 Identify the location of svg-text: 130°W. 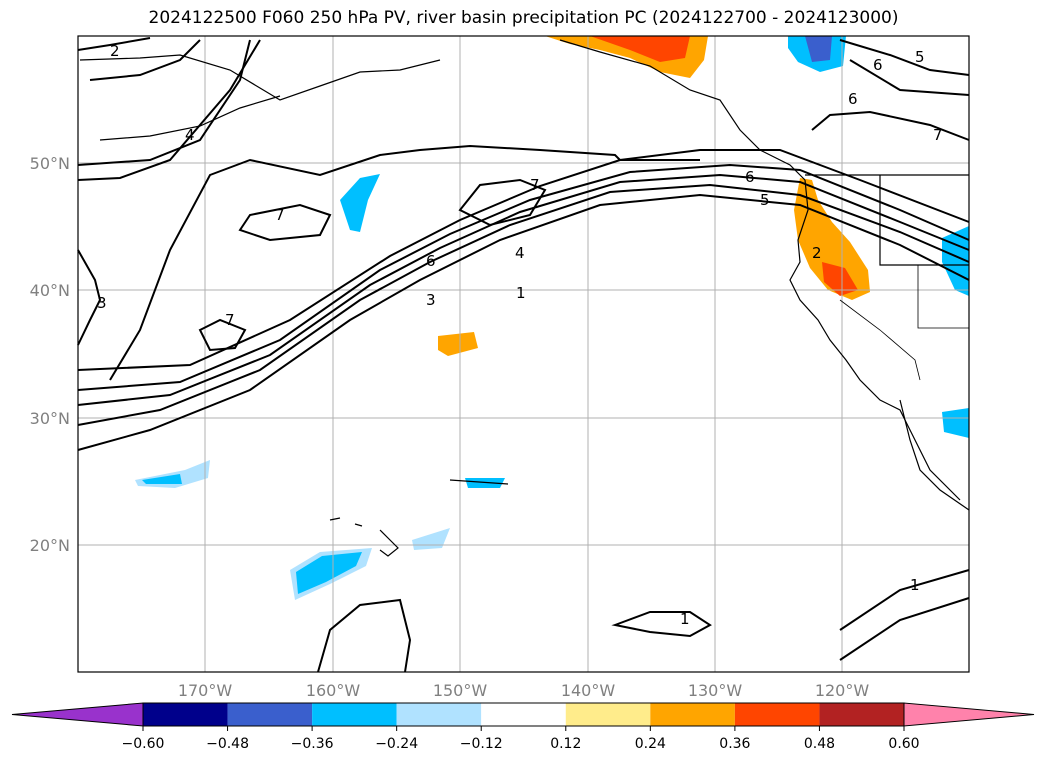
(715, 690).